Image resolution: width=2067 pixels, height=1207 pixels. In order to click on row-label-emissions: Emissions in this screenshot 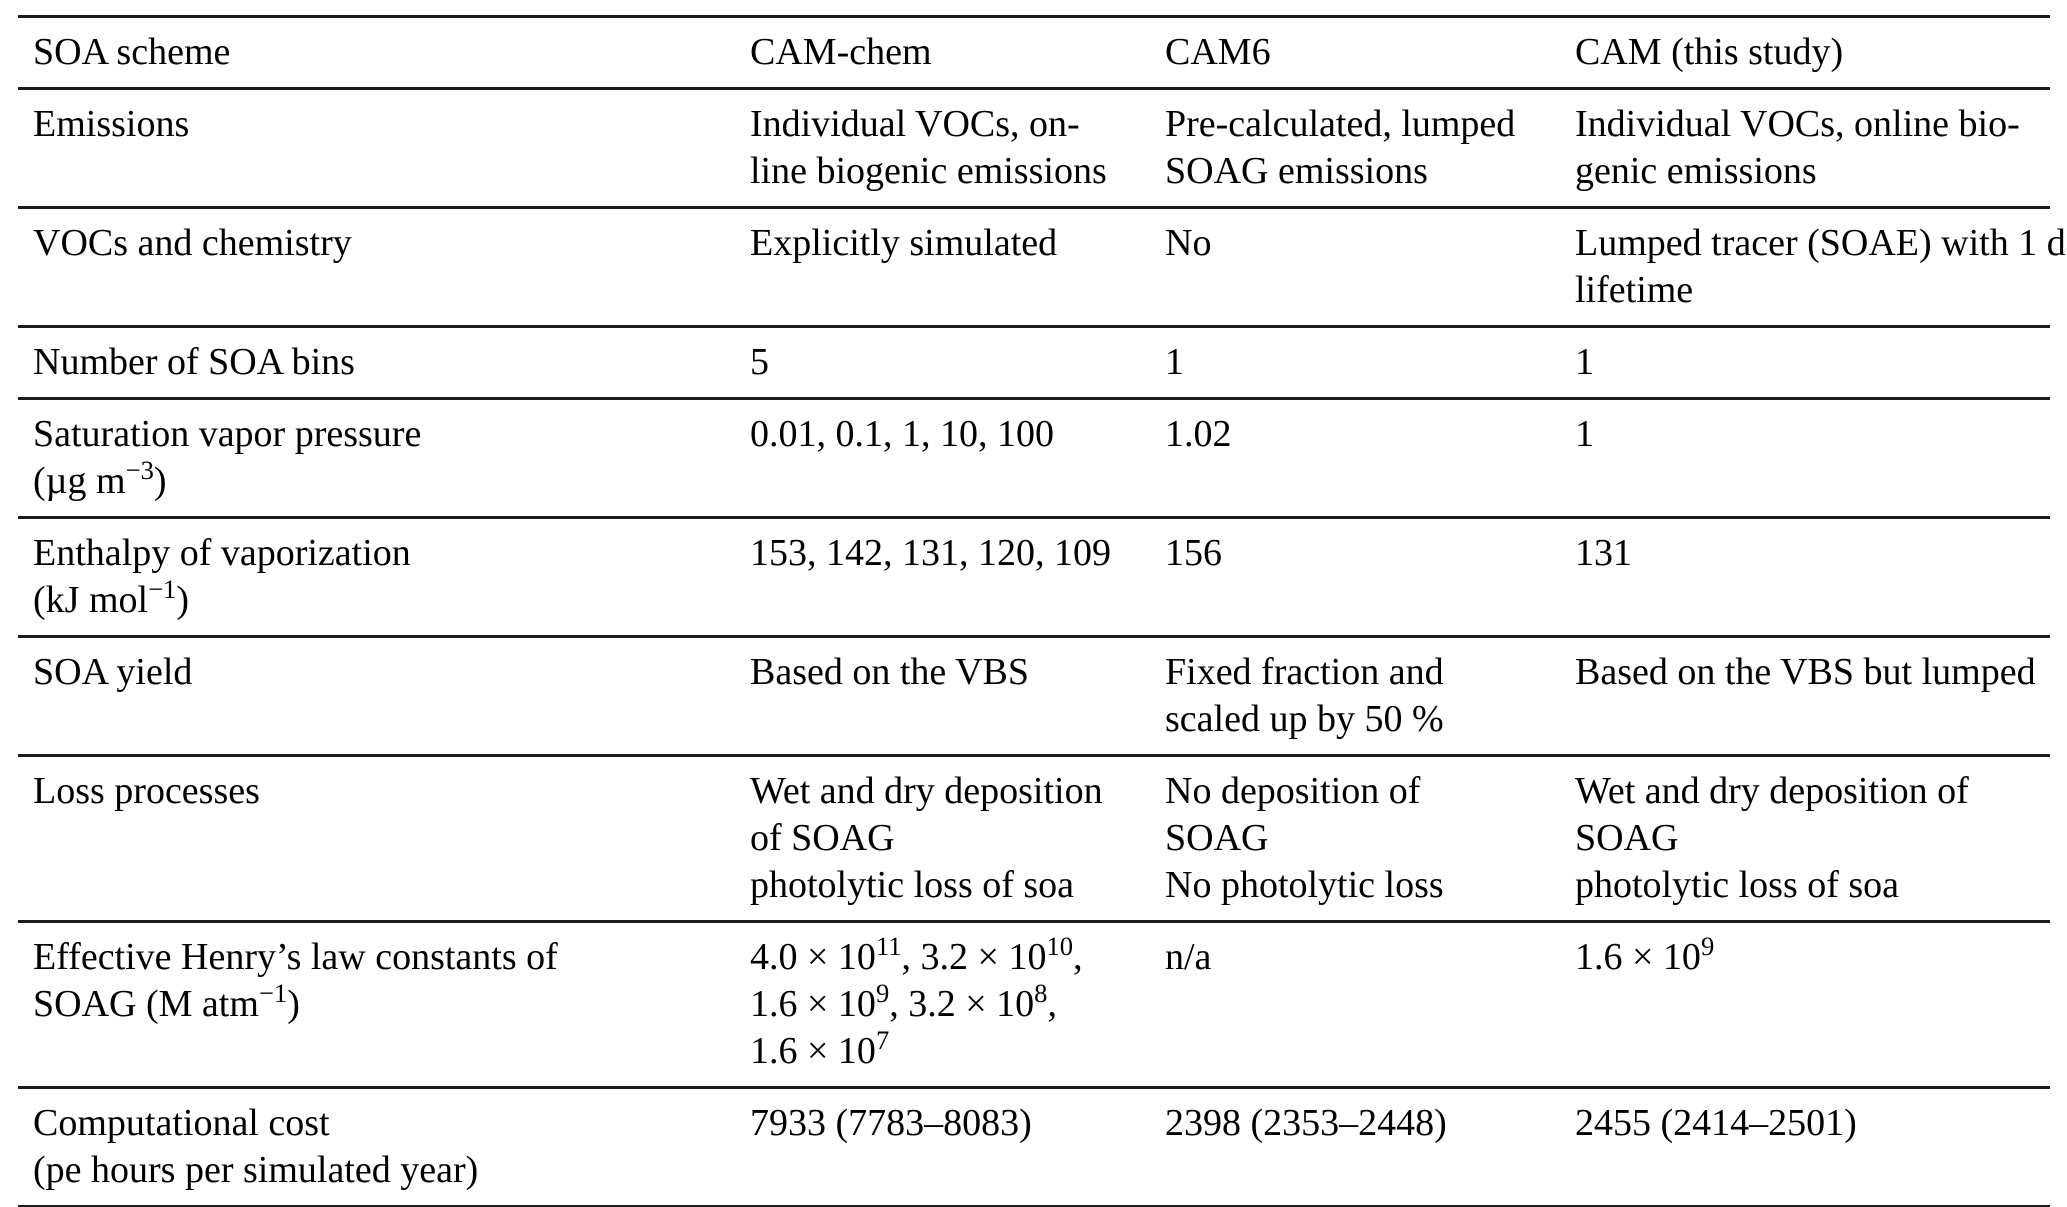, I will do `click(111, 124)`.